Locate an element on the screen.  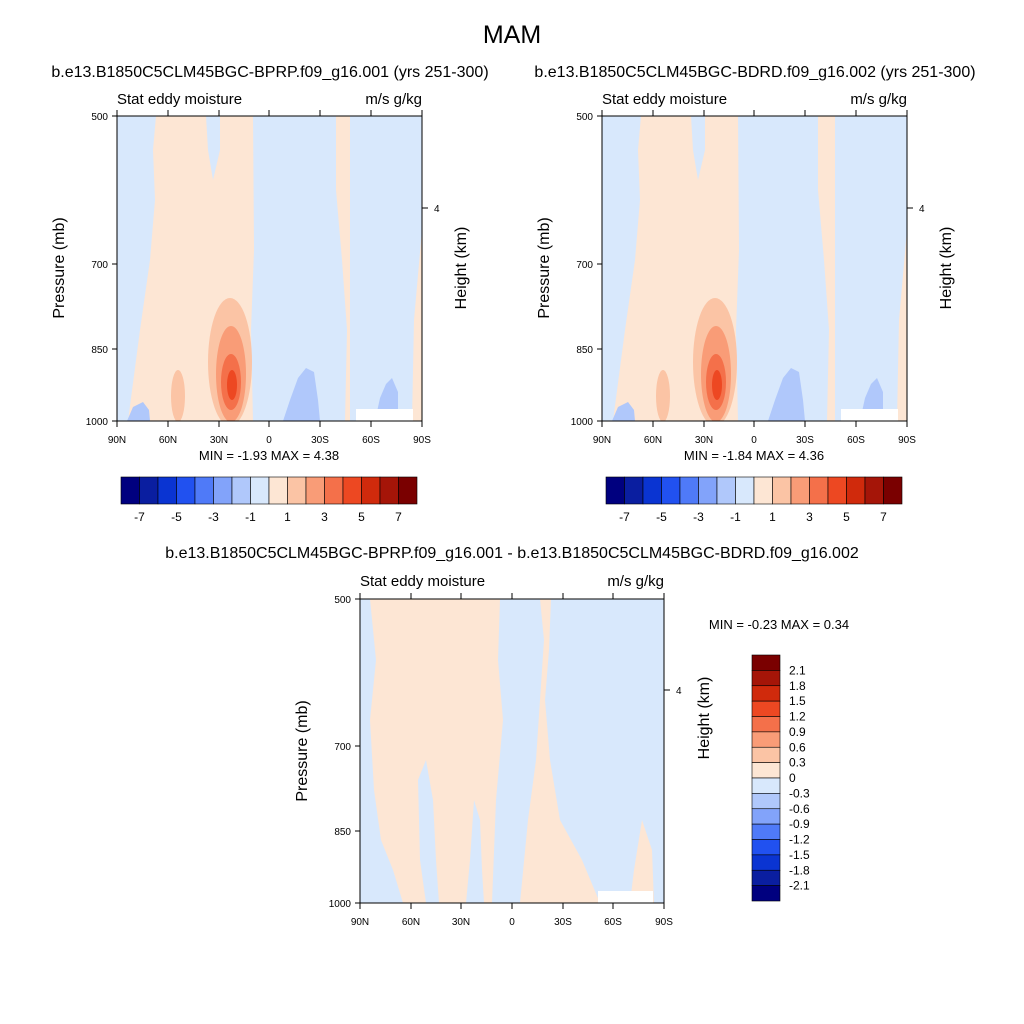
panel-2-colorbar: -7 -5 -3 -1 1 3 5 7 is located at coordinates (754, 500).